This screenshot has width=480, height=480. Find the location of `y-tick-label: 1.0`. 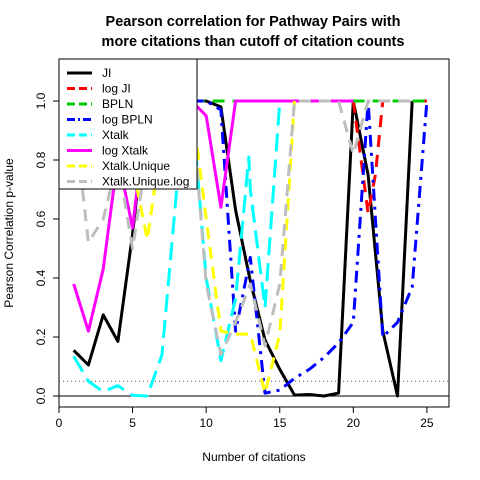

y-tick-label: 1.0 is located at coordinates (41, 100).